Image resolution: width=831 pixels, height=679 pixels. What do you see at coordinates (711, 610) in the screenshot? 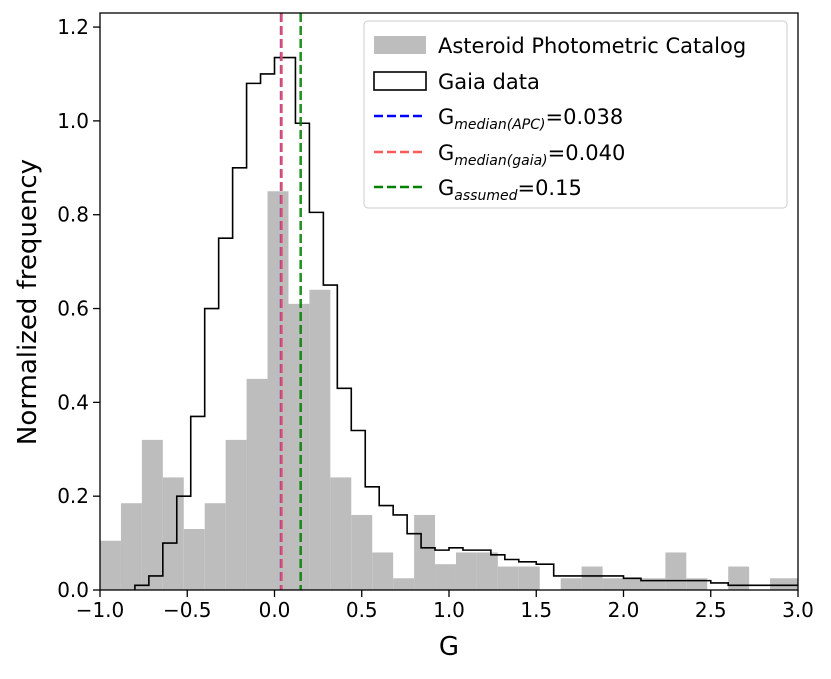
I see `x-tick-label: 2.5` at bounding box center [711, 610].